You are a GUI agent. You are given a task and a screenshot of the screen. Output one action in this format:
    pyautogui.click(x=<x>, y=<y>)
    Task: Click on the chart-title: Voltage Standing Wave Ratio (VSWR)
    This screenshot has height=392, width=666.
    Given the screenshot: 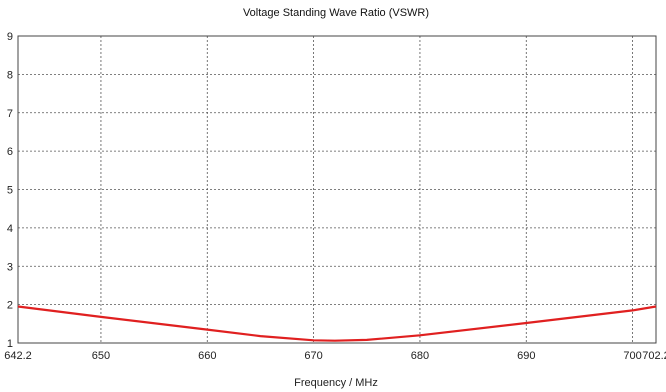 What is the action you would take?
    pyautogui.click(x=336, y=13)
    